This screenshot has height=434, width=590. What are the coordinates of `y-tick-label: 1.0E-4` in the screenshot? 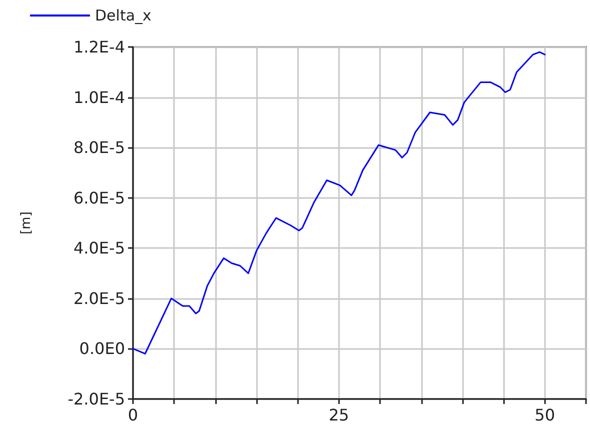 It's located at (99, 97).